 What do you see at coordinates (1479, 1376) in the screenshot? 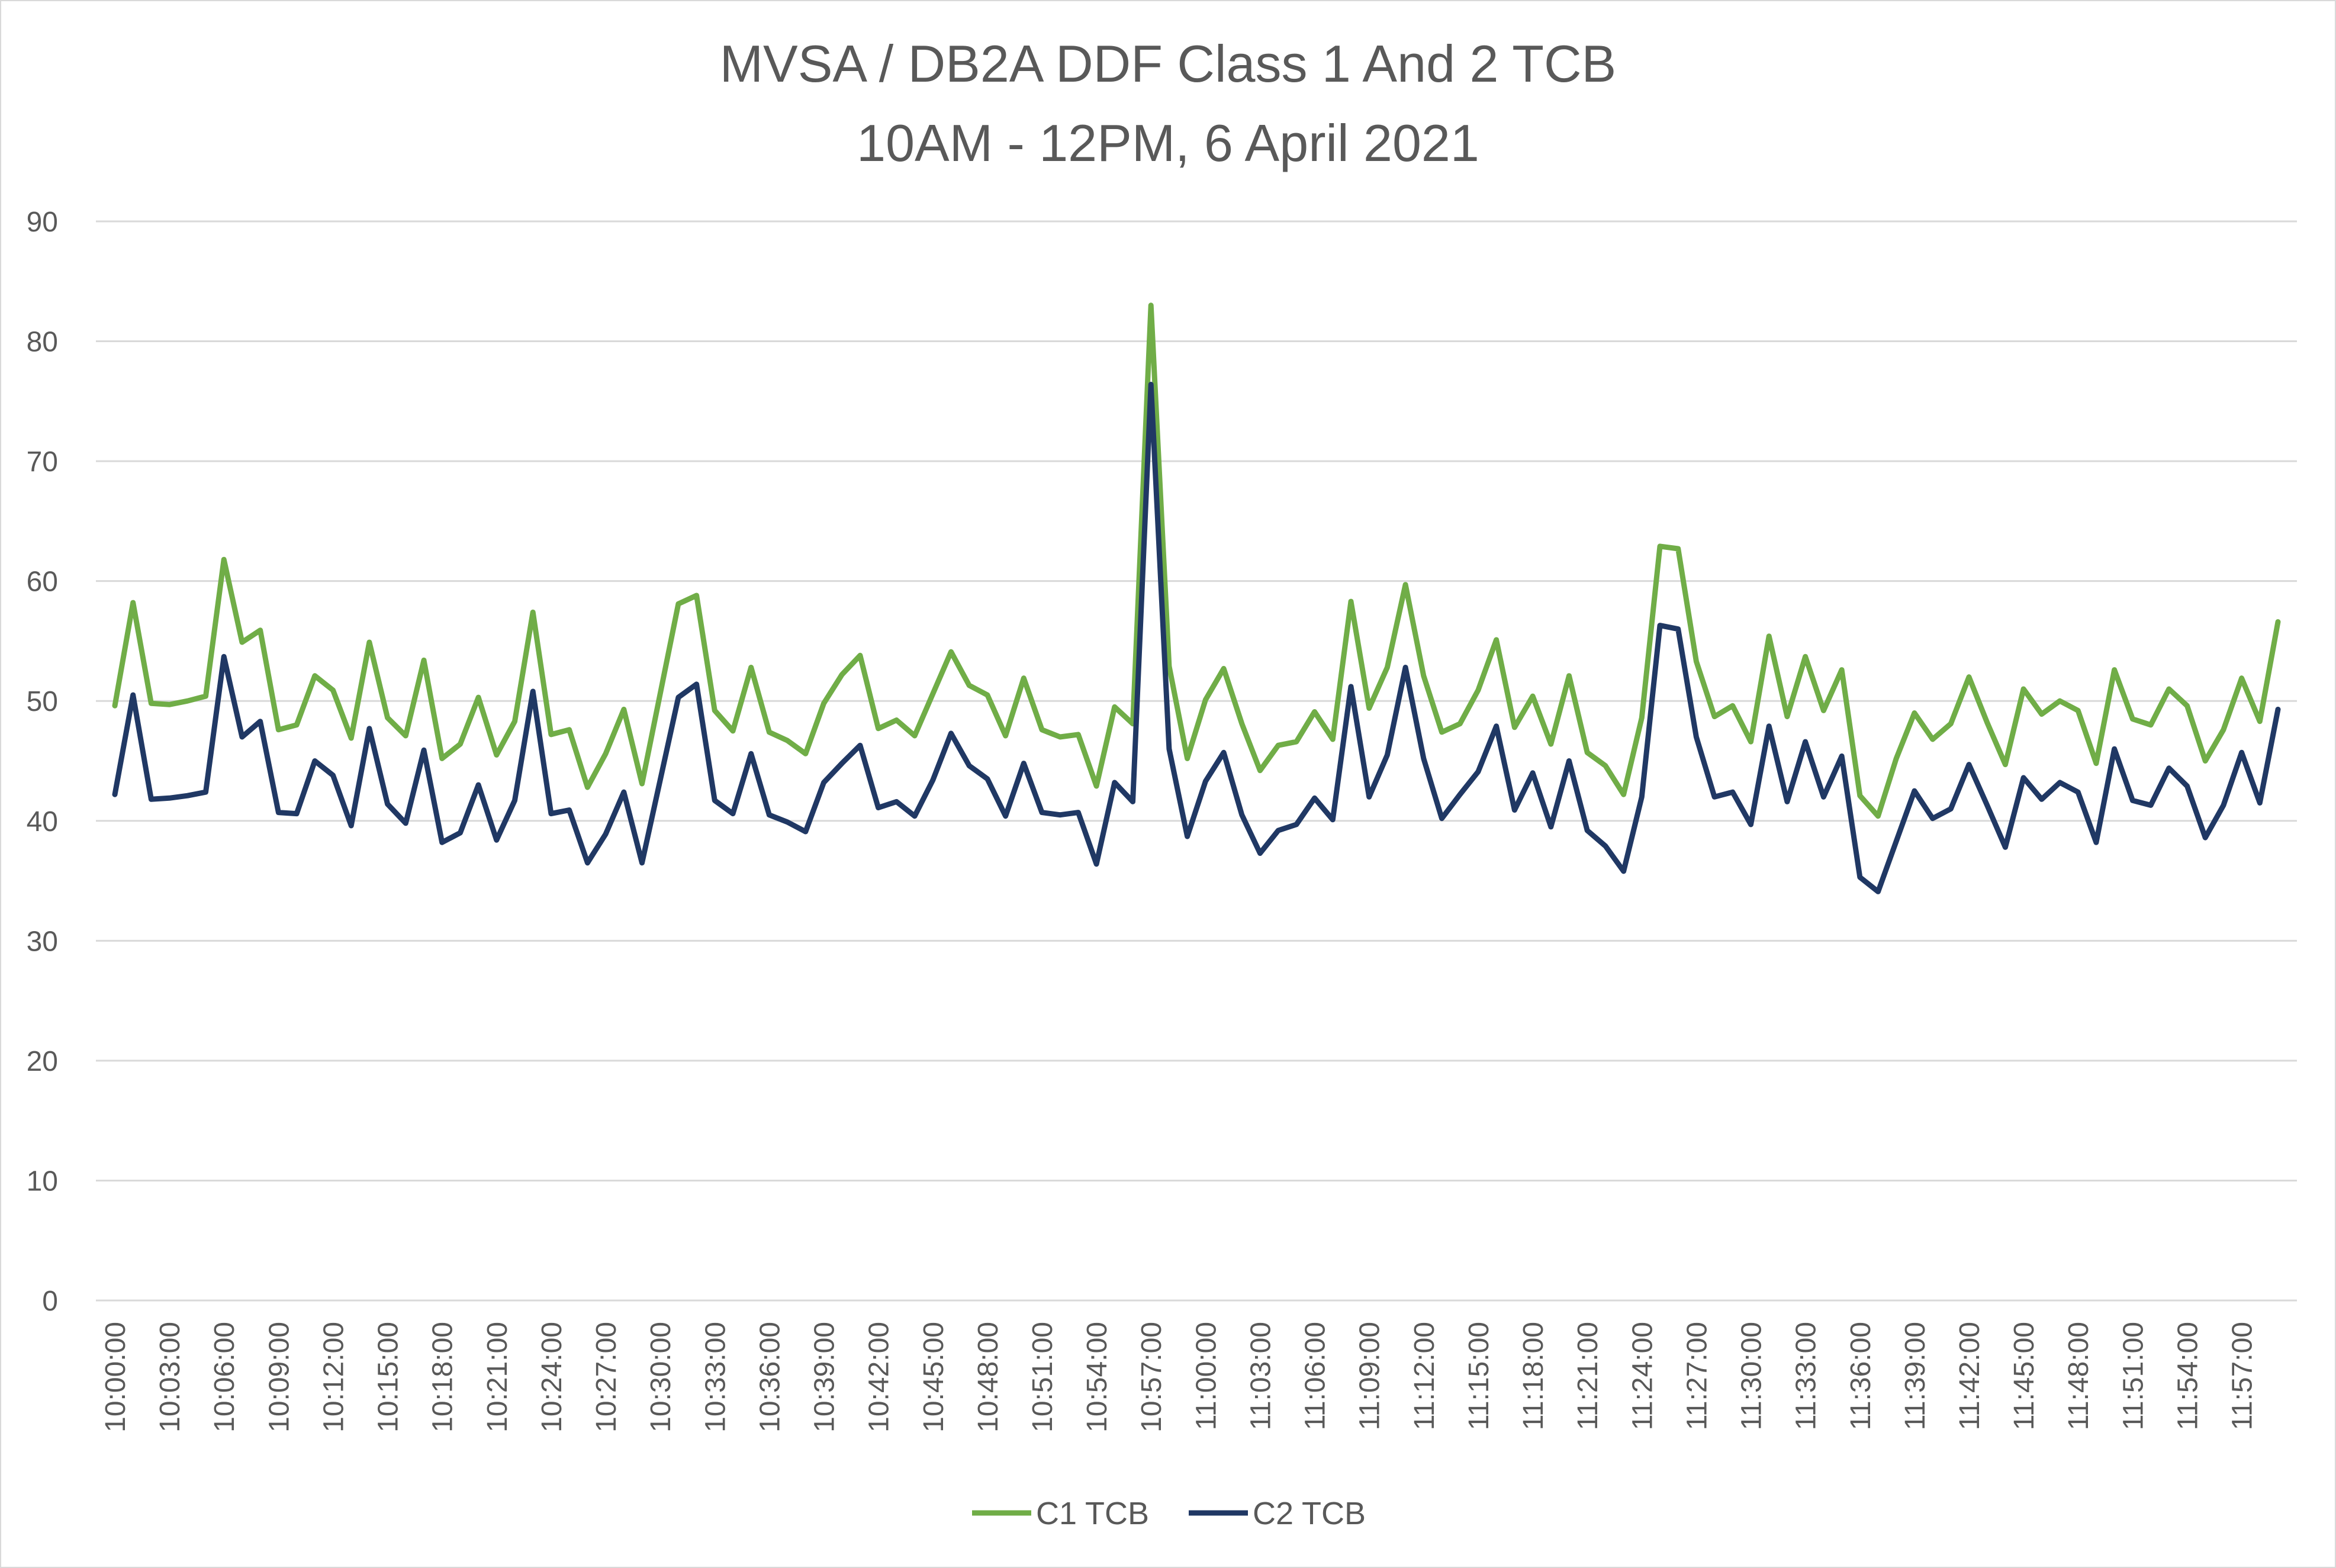
I see `x-tick-label: 11:15:00` at bounding box center [1479, 1376].